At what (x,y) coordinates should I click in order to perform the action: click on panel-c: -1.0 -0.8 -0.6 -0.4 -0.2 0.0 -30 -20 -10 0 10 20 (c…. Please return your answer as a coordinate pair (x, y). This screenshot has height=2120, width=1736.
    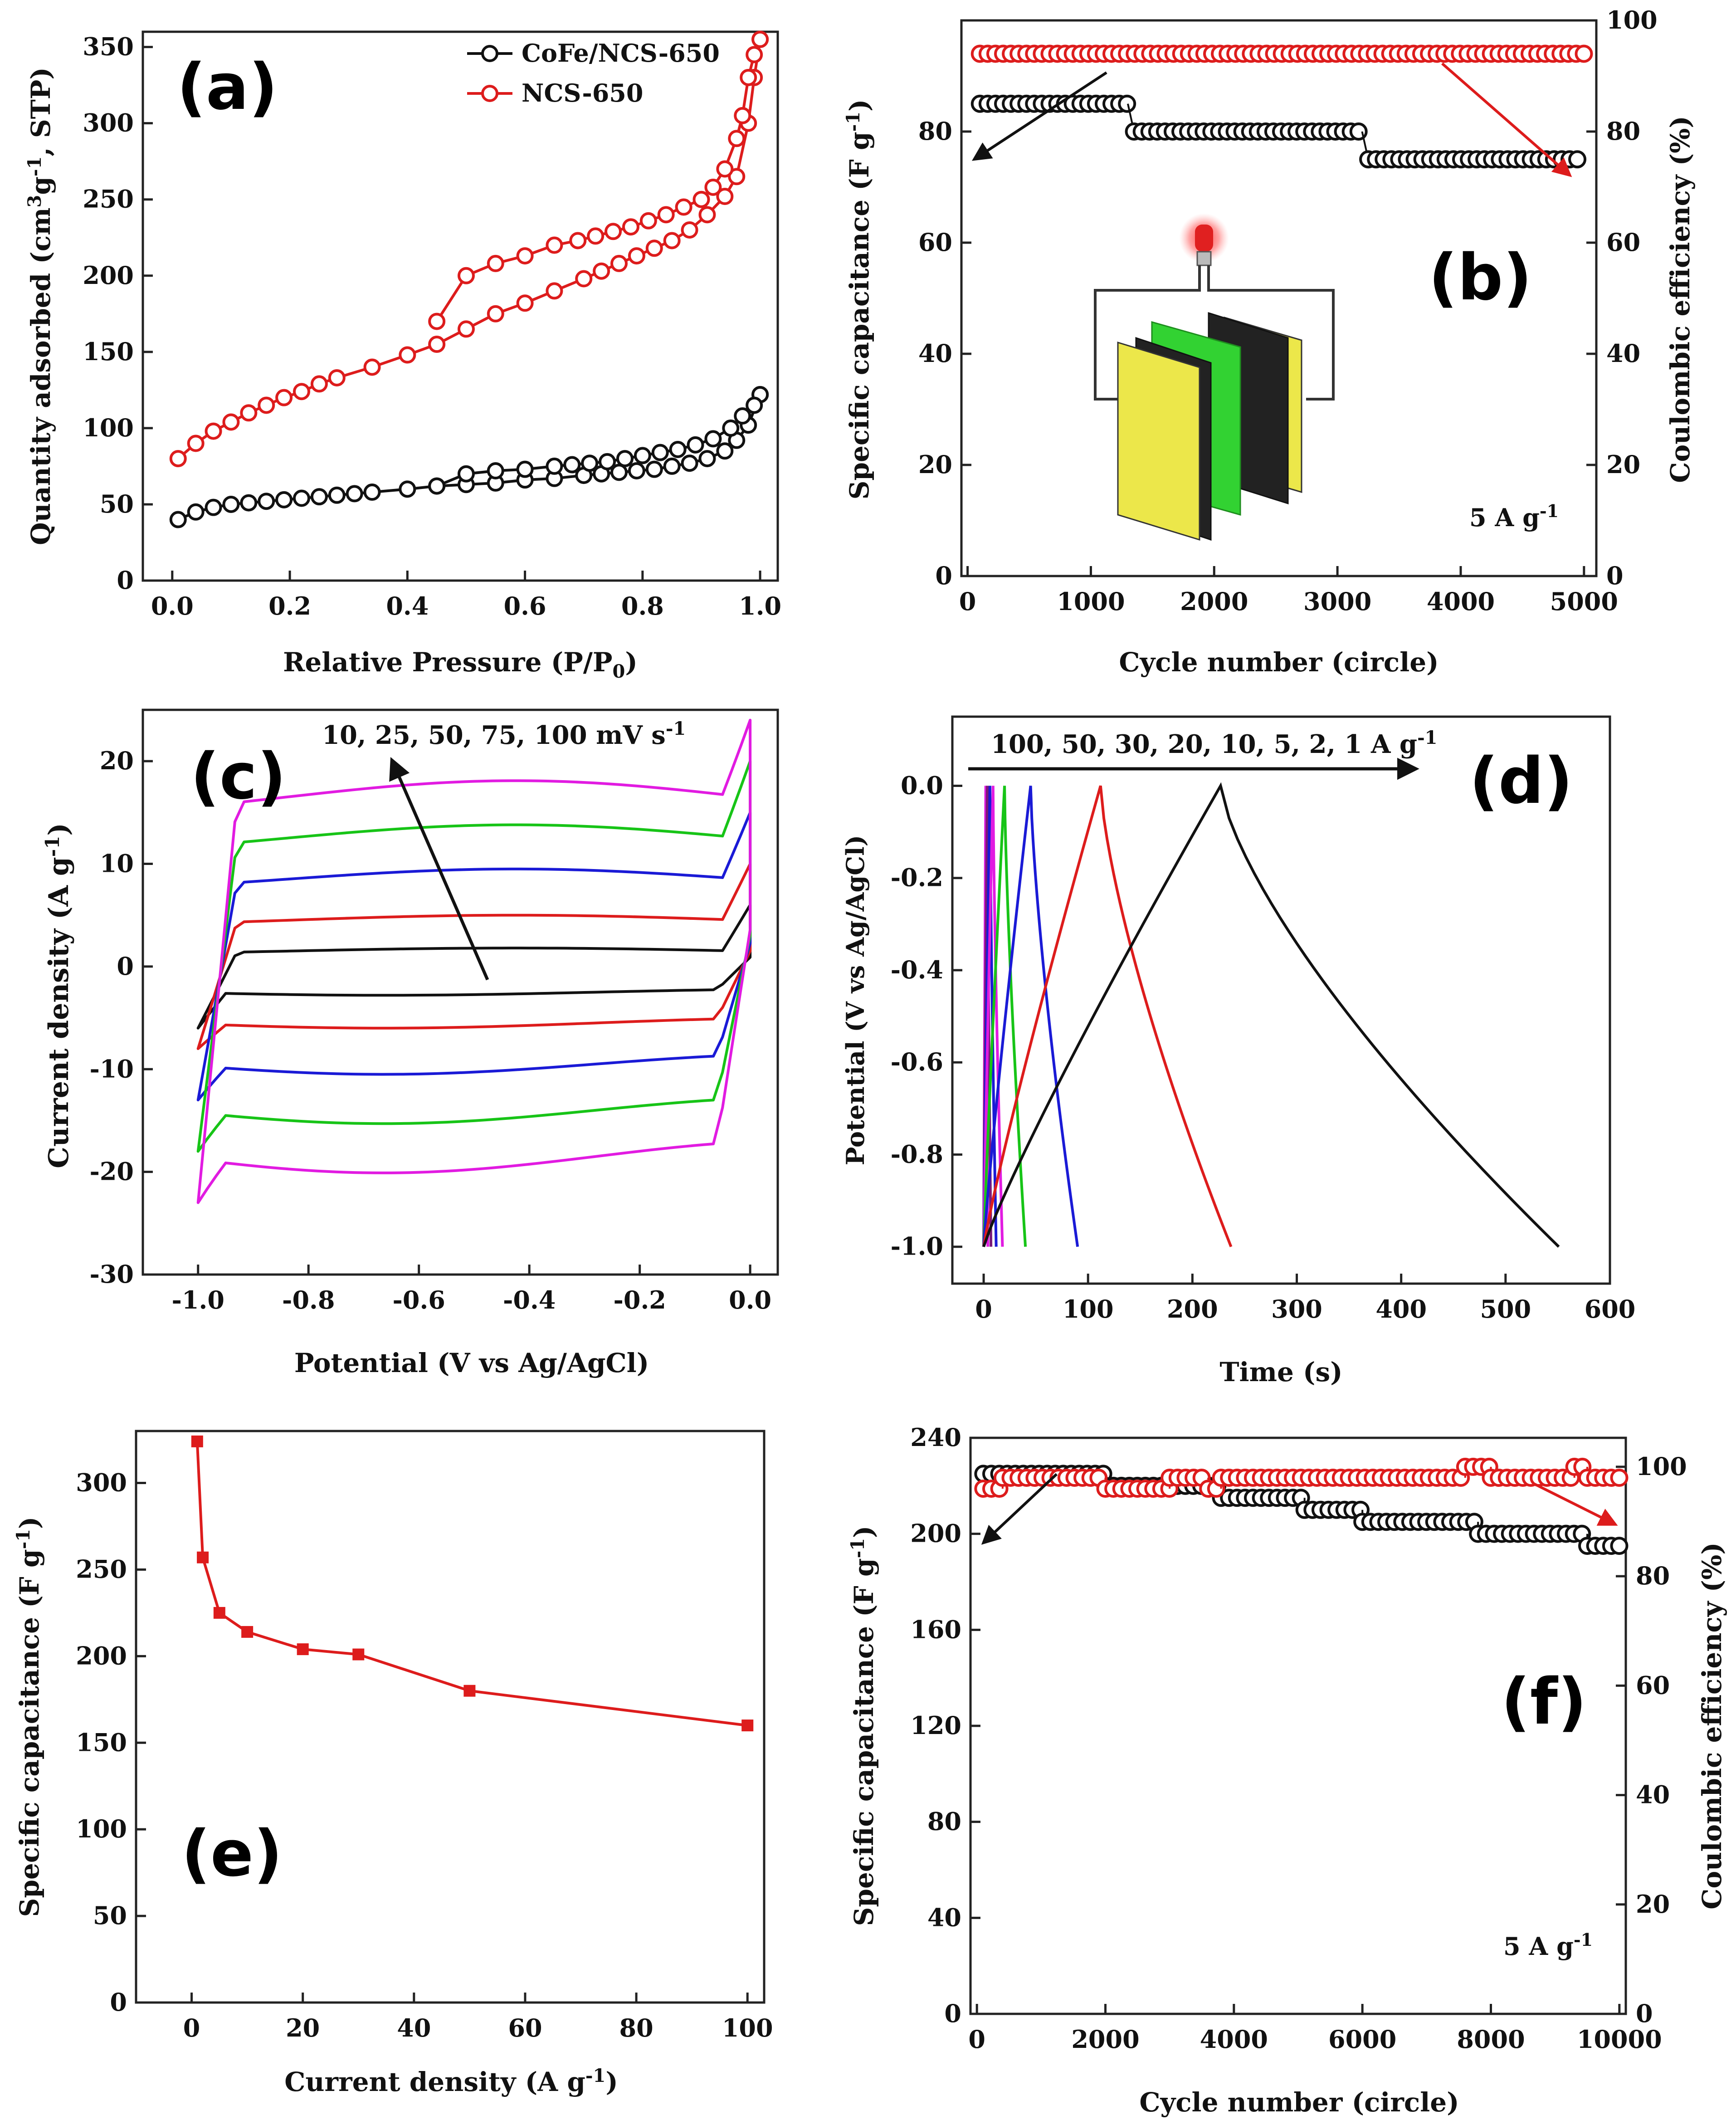
    Looking at the image, I should click on (410, 1043).